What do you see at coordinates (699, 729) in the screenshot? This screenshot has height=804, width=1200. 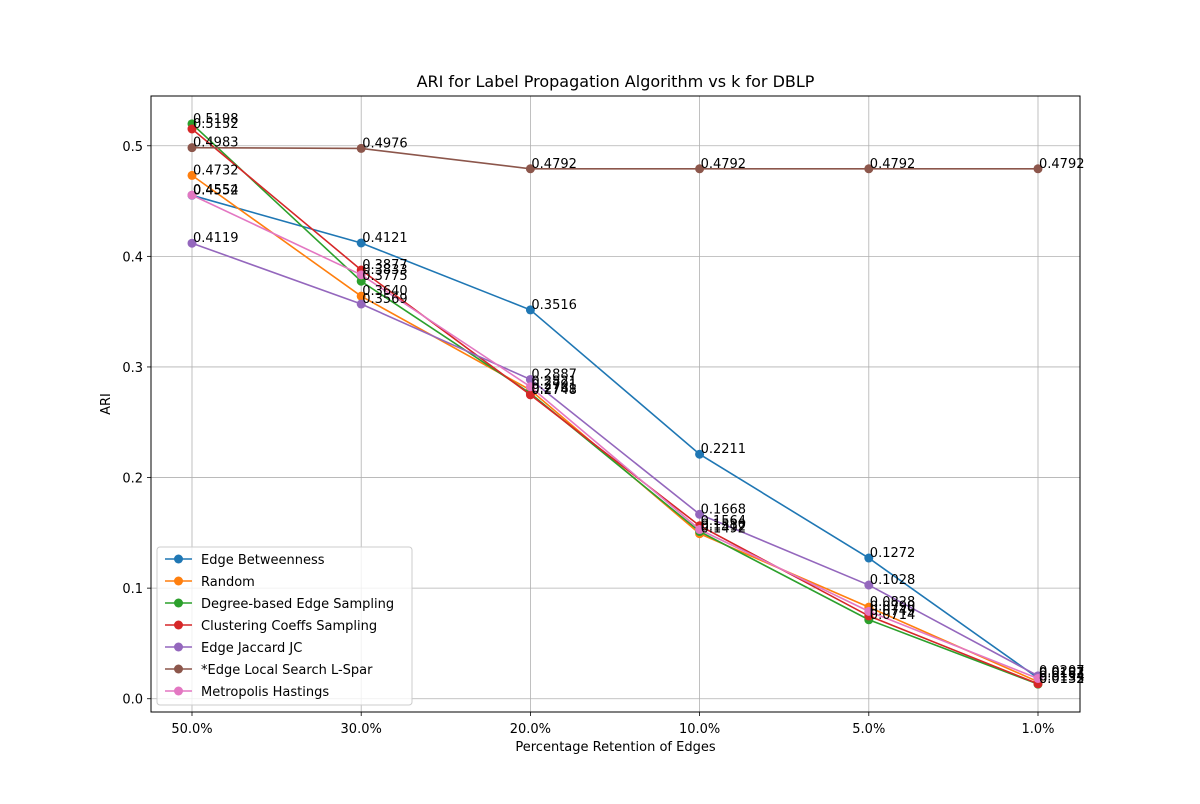 I see `x-tick-label: 10.0%` at bounding box center [699, 729].